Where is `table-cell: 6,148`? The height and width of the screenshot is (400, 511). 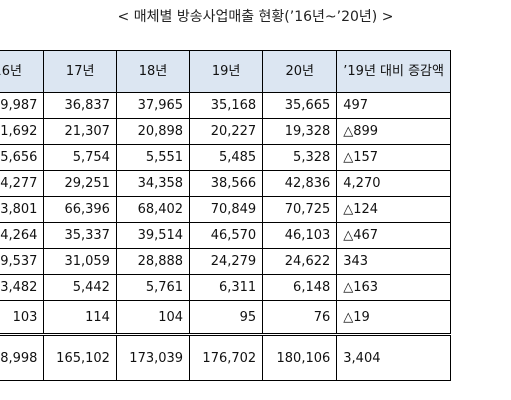 table-cell: 6,148 is located at coordinates (300, 287).